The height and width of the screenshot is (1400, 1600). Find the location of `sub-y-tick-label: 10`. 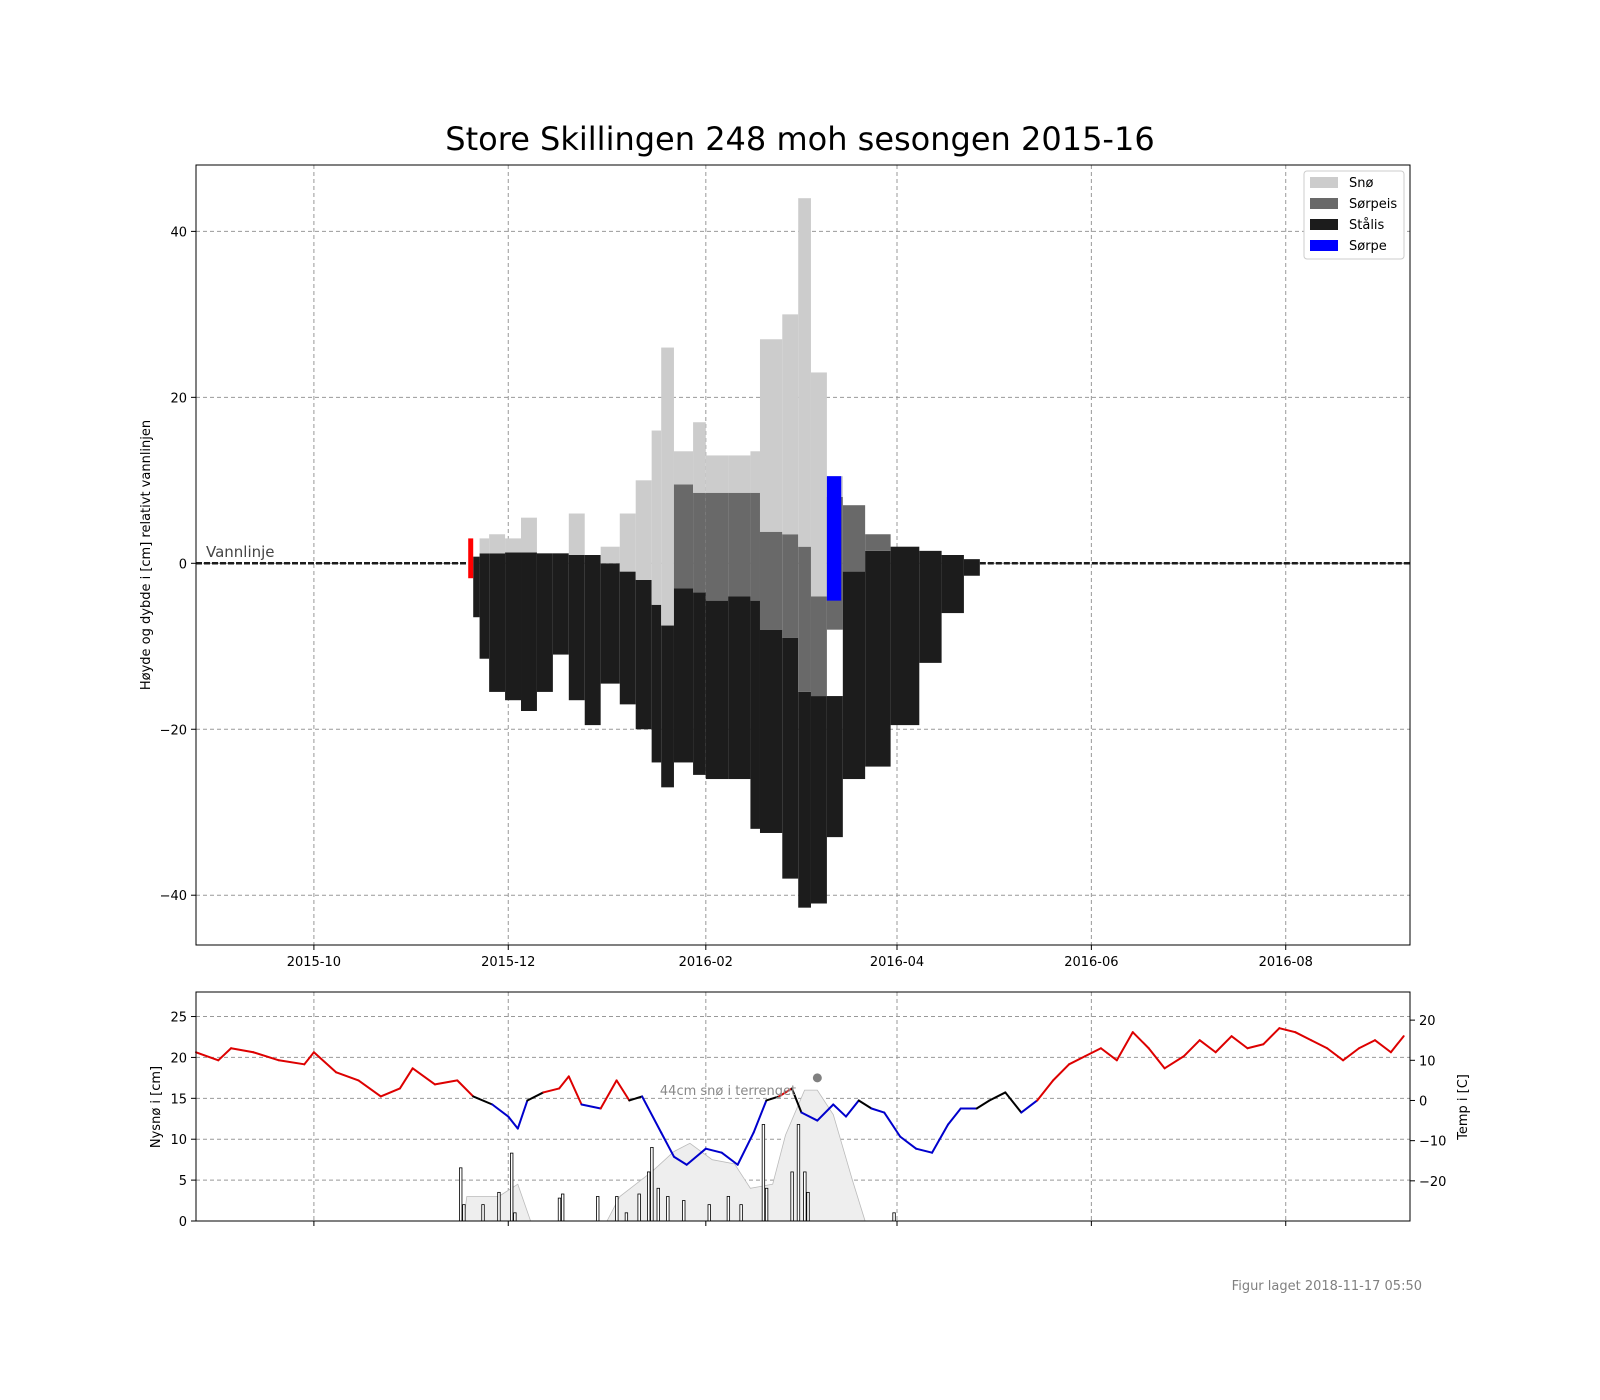

sub-y-tick-label: 10 is located at coordinates (178, 1140).